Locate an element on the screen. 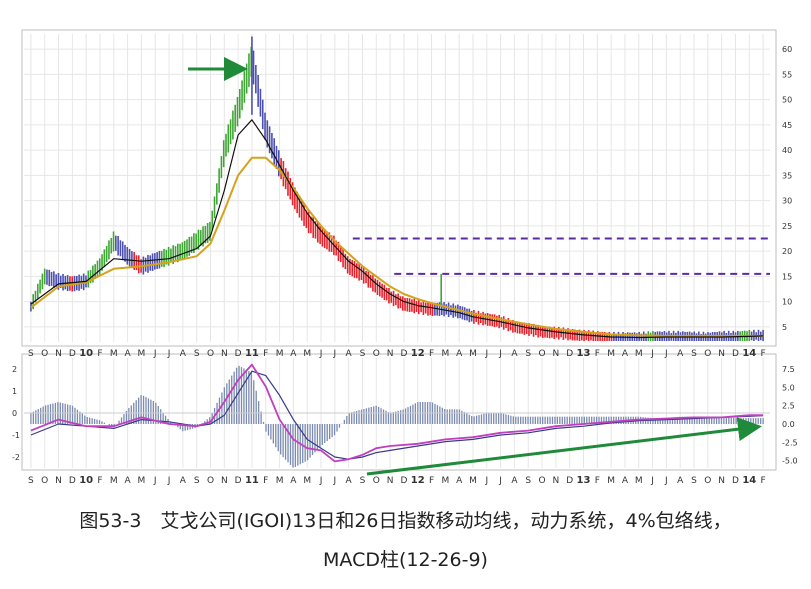  price-y-tick-label: 35 is located at coordinates (787, 175).